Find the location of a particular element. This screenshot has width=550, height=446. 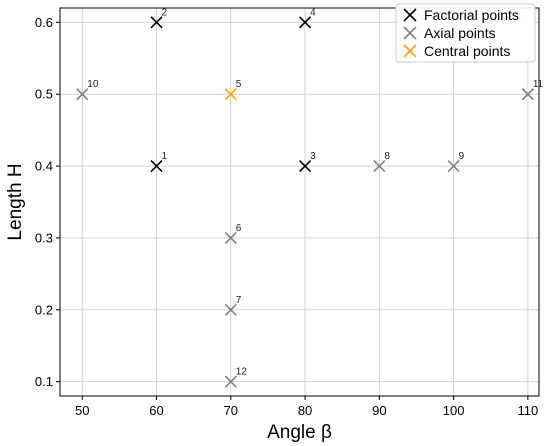

data-point-label: 3 is located at coordinates (313, 156).